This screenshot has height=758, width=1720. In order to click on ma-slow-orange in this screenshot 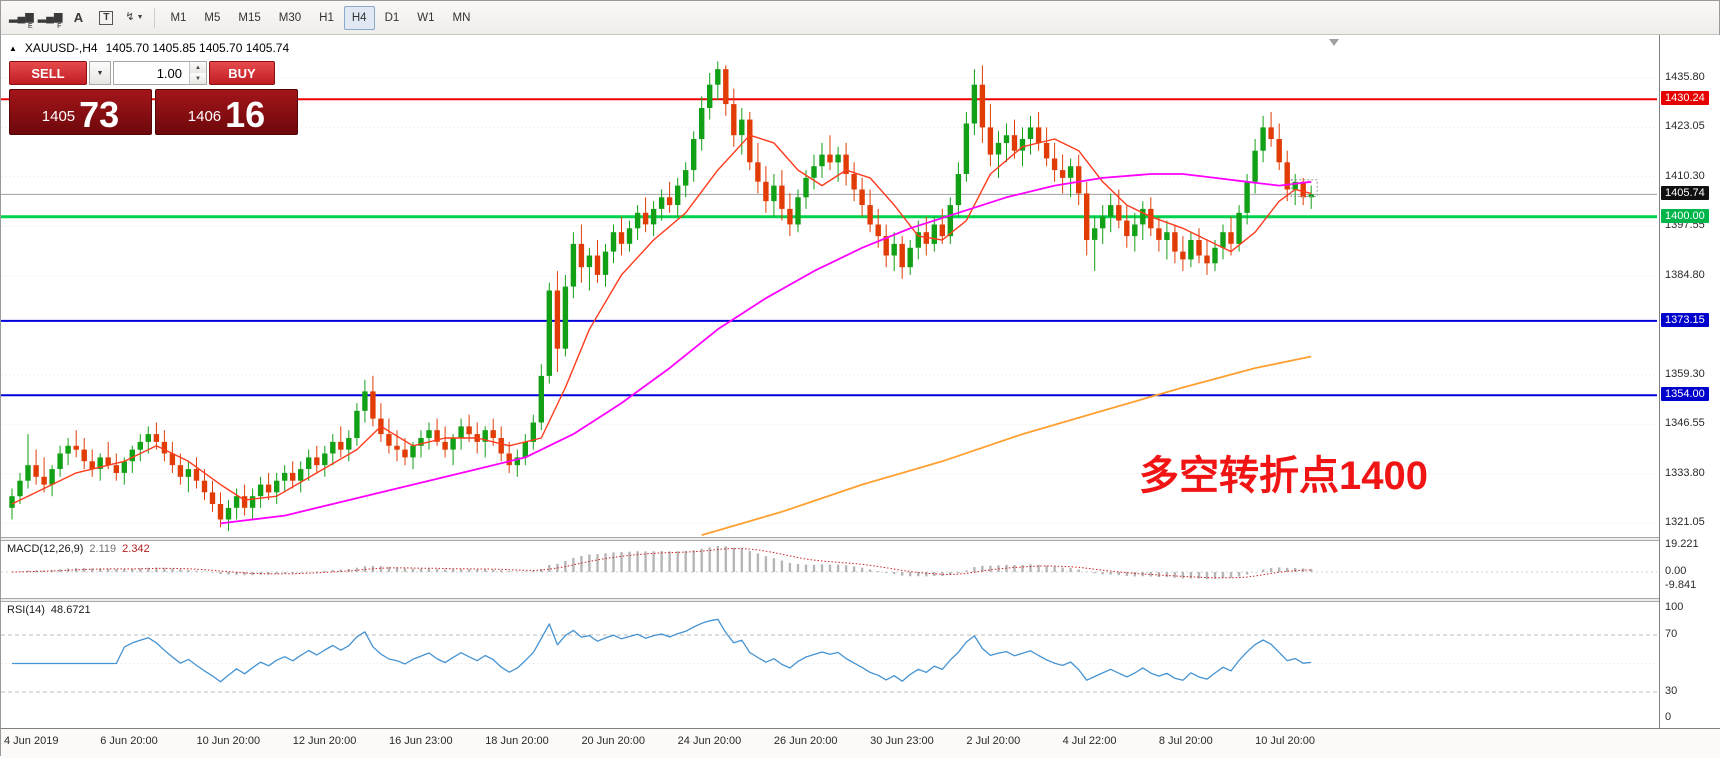, I will do `click(1006, 445)`.